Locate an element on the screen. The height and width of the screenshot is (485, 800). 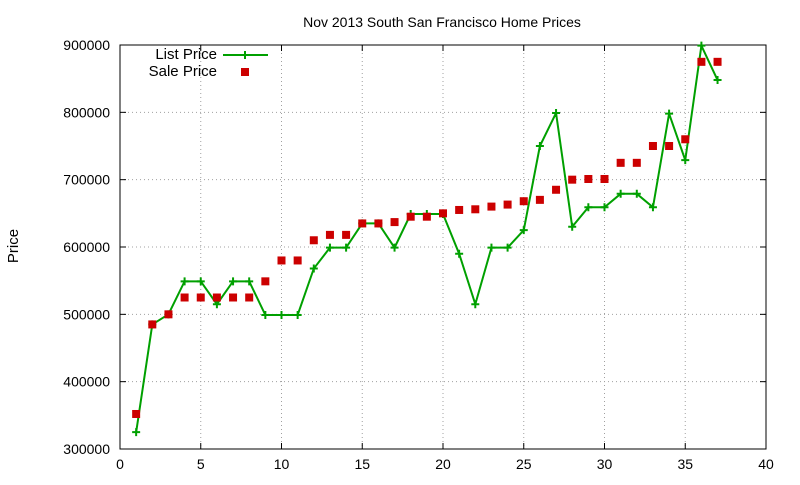
y-tick-label: 700000 is located at coordinates (86, 180).